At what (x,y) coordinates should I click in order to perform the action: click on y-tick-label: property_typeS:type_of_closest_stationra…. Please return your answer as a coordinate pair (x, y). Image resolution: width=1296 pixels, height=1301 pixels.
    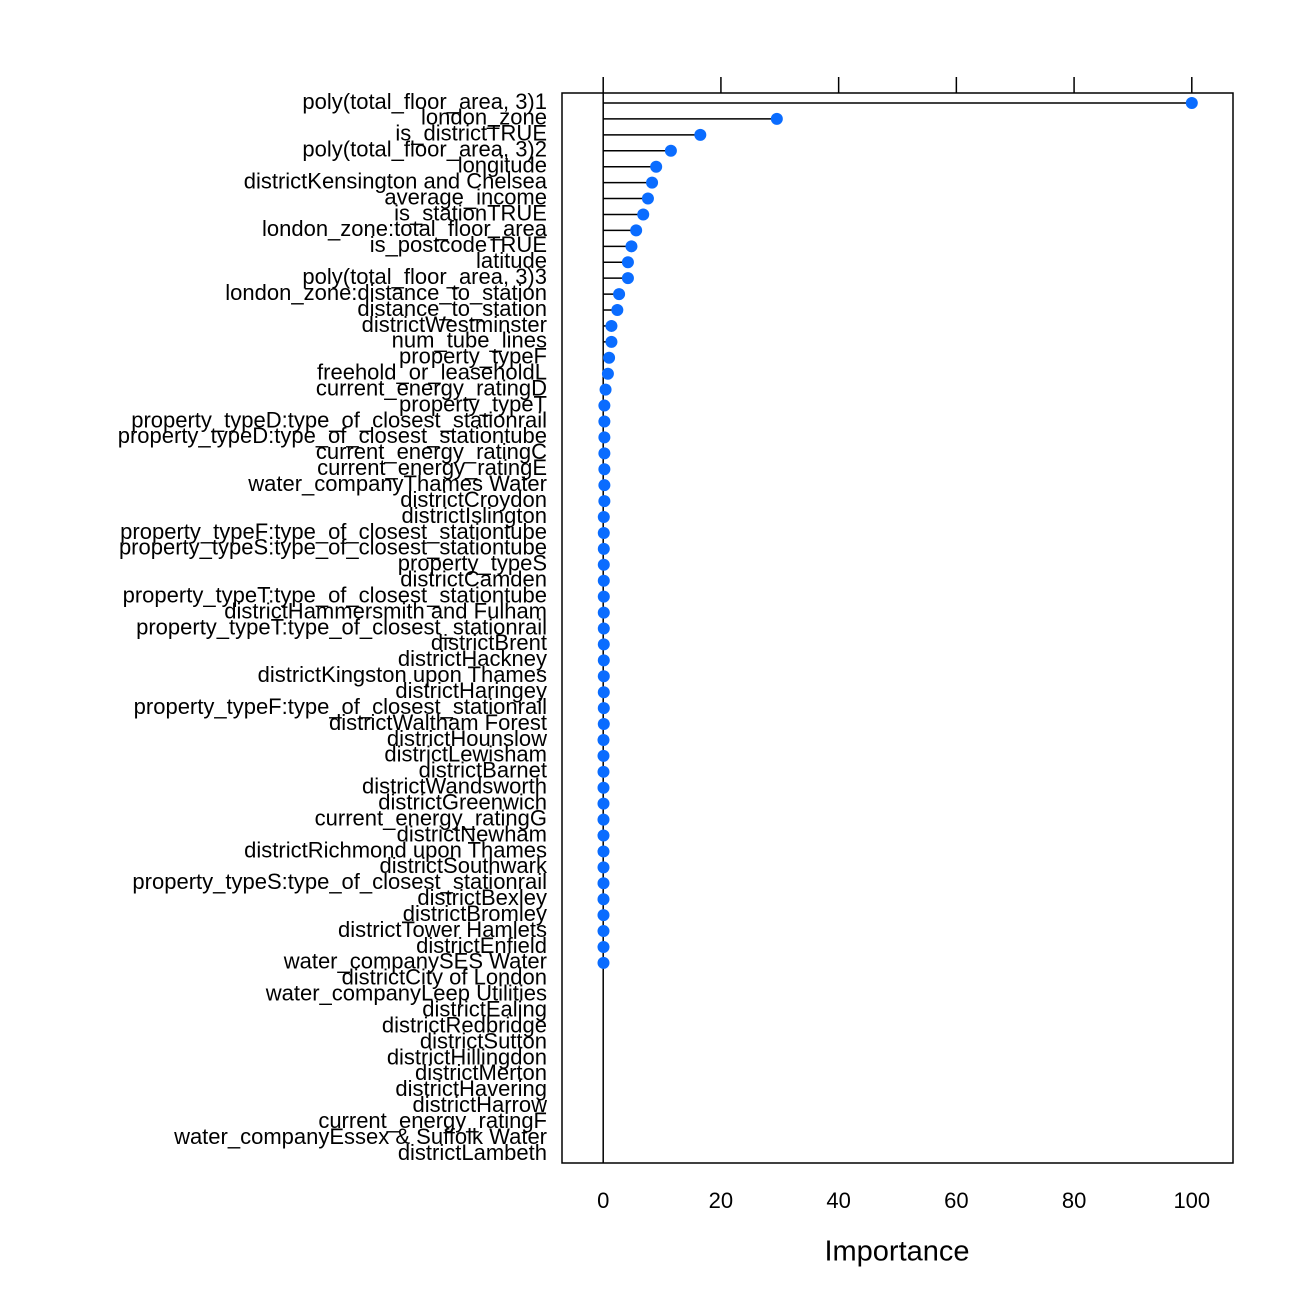
    Looking at the image, I should click on (339, 881).